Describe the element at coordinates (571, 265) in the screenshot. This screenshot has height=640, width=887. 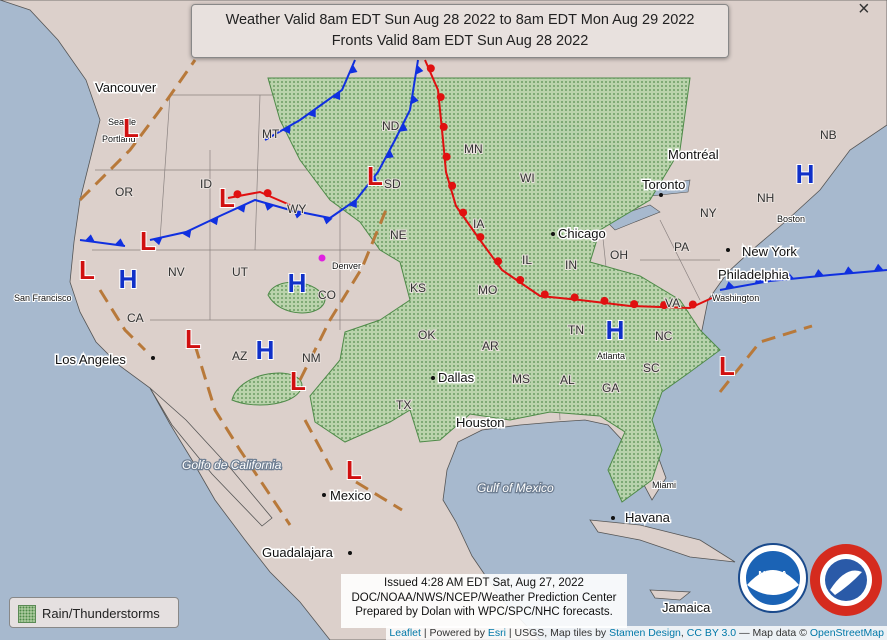
I see `state-label: IN` at that location.